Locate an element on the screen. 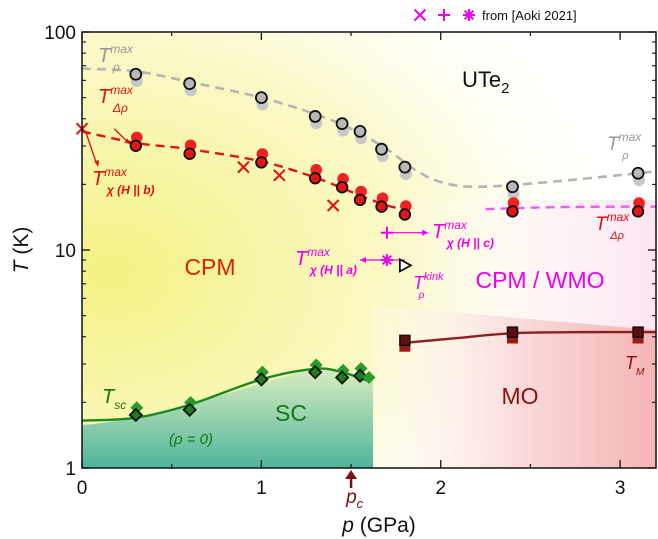  region-label: CPM is located at coordinates (209, 267).